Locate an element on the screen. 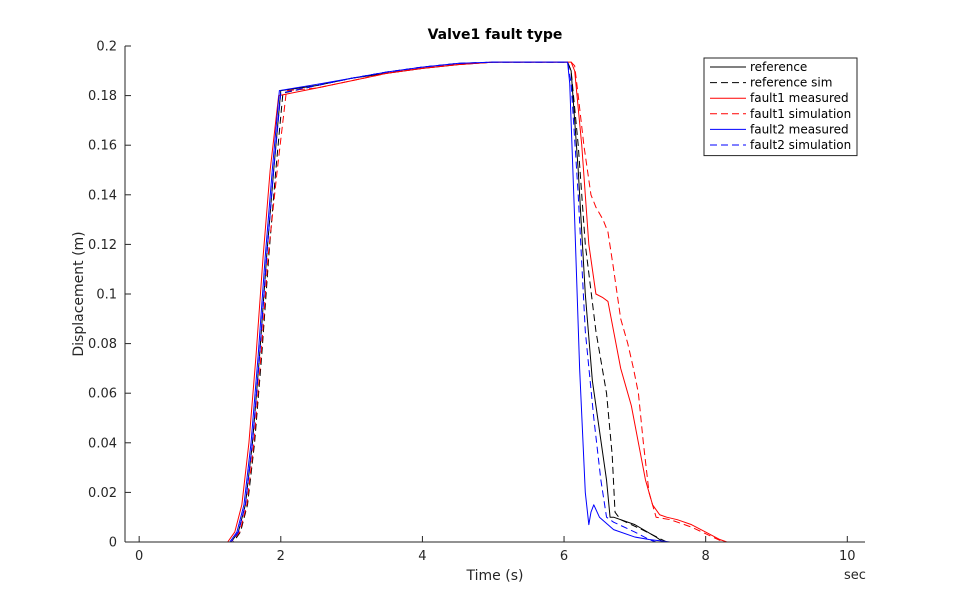 The image size is (958, 609). y-axis-label: Displacement (m) is located at coordinates (79, 293).